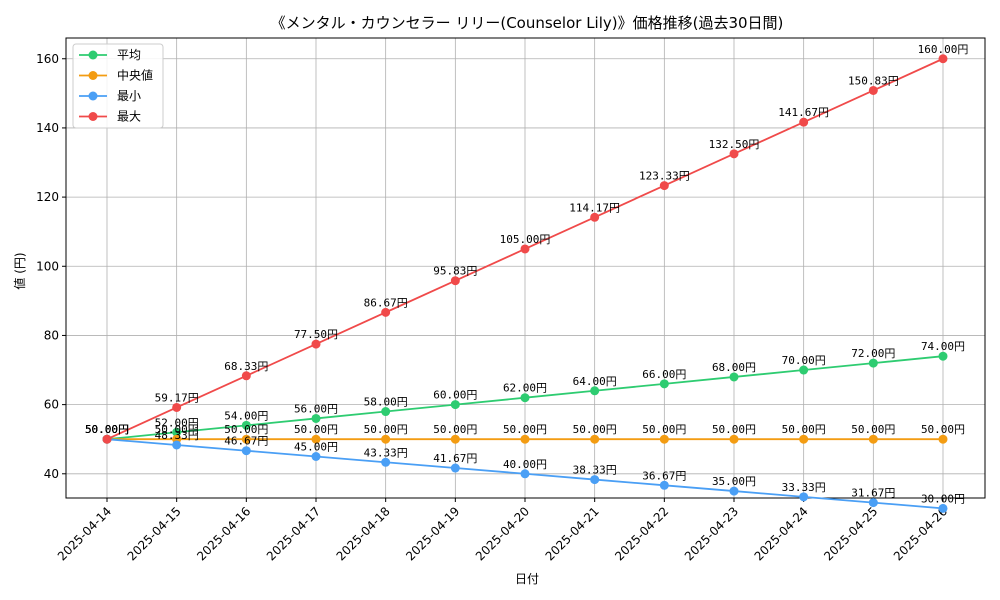 Image resolution: width=1000 pixels, height=600 pixels. Describe the element at coordinates (47, 128) in the screenshot. I see `y-tick-label: 140` at that location.